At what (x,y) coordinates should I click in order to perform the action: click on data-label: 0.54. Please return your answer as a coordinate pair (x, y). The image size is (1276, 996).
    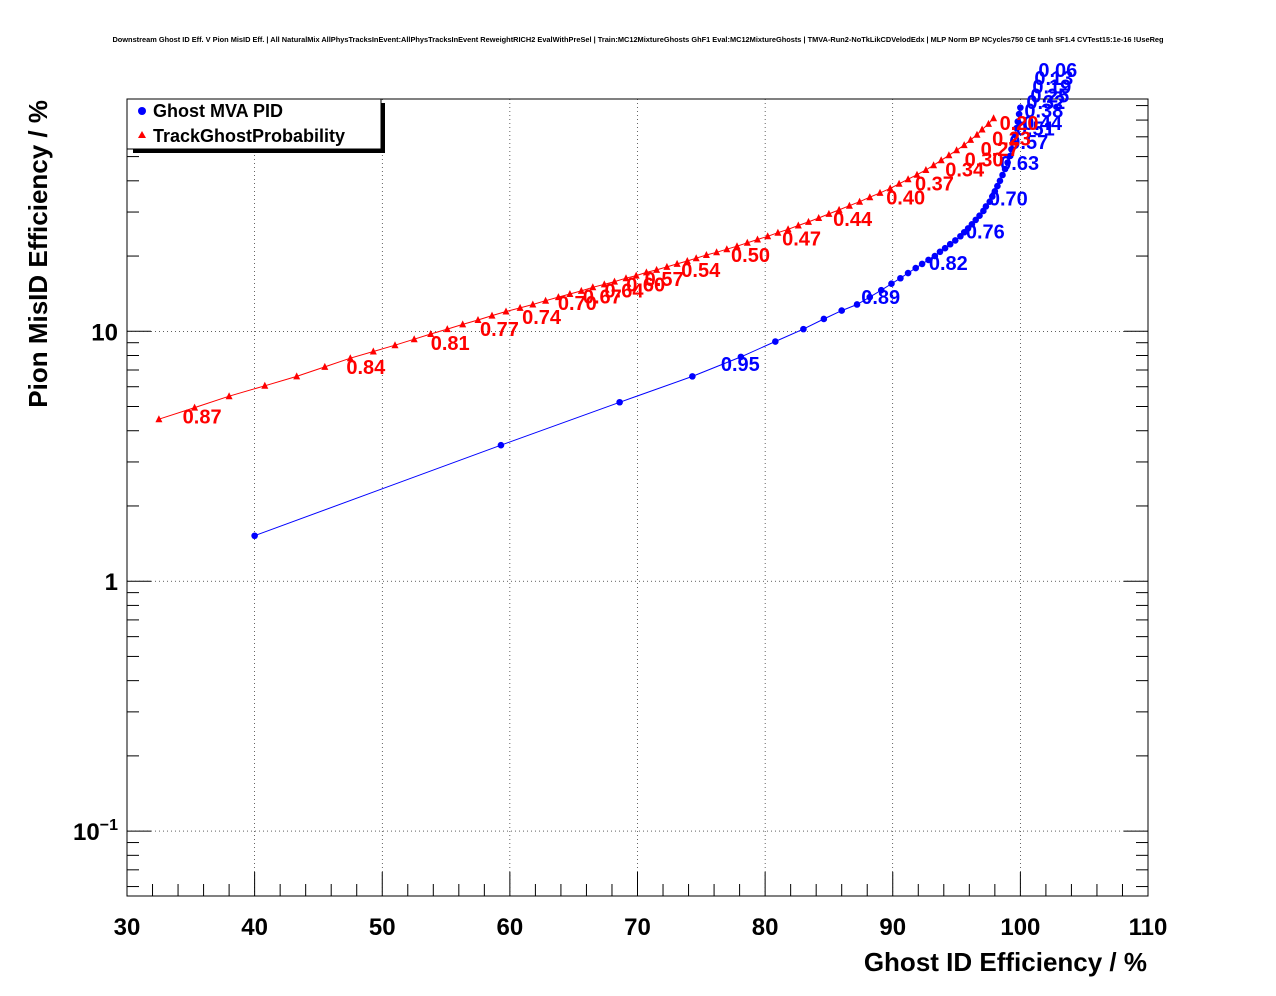
    Looking at the image, I should click on (701, 271).